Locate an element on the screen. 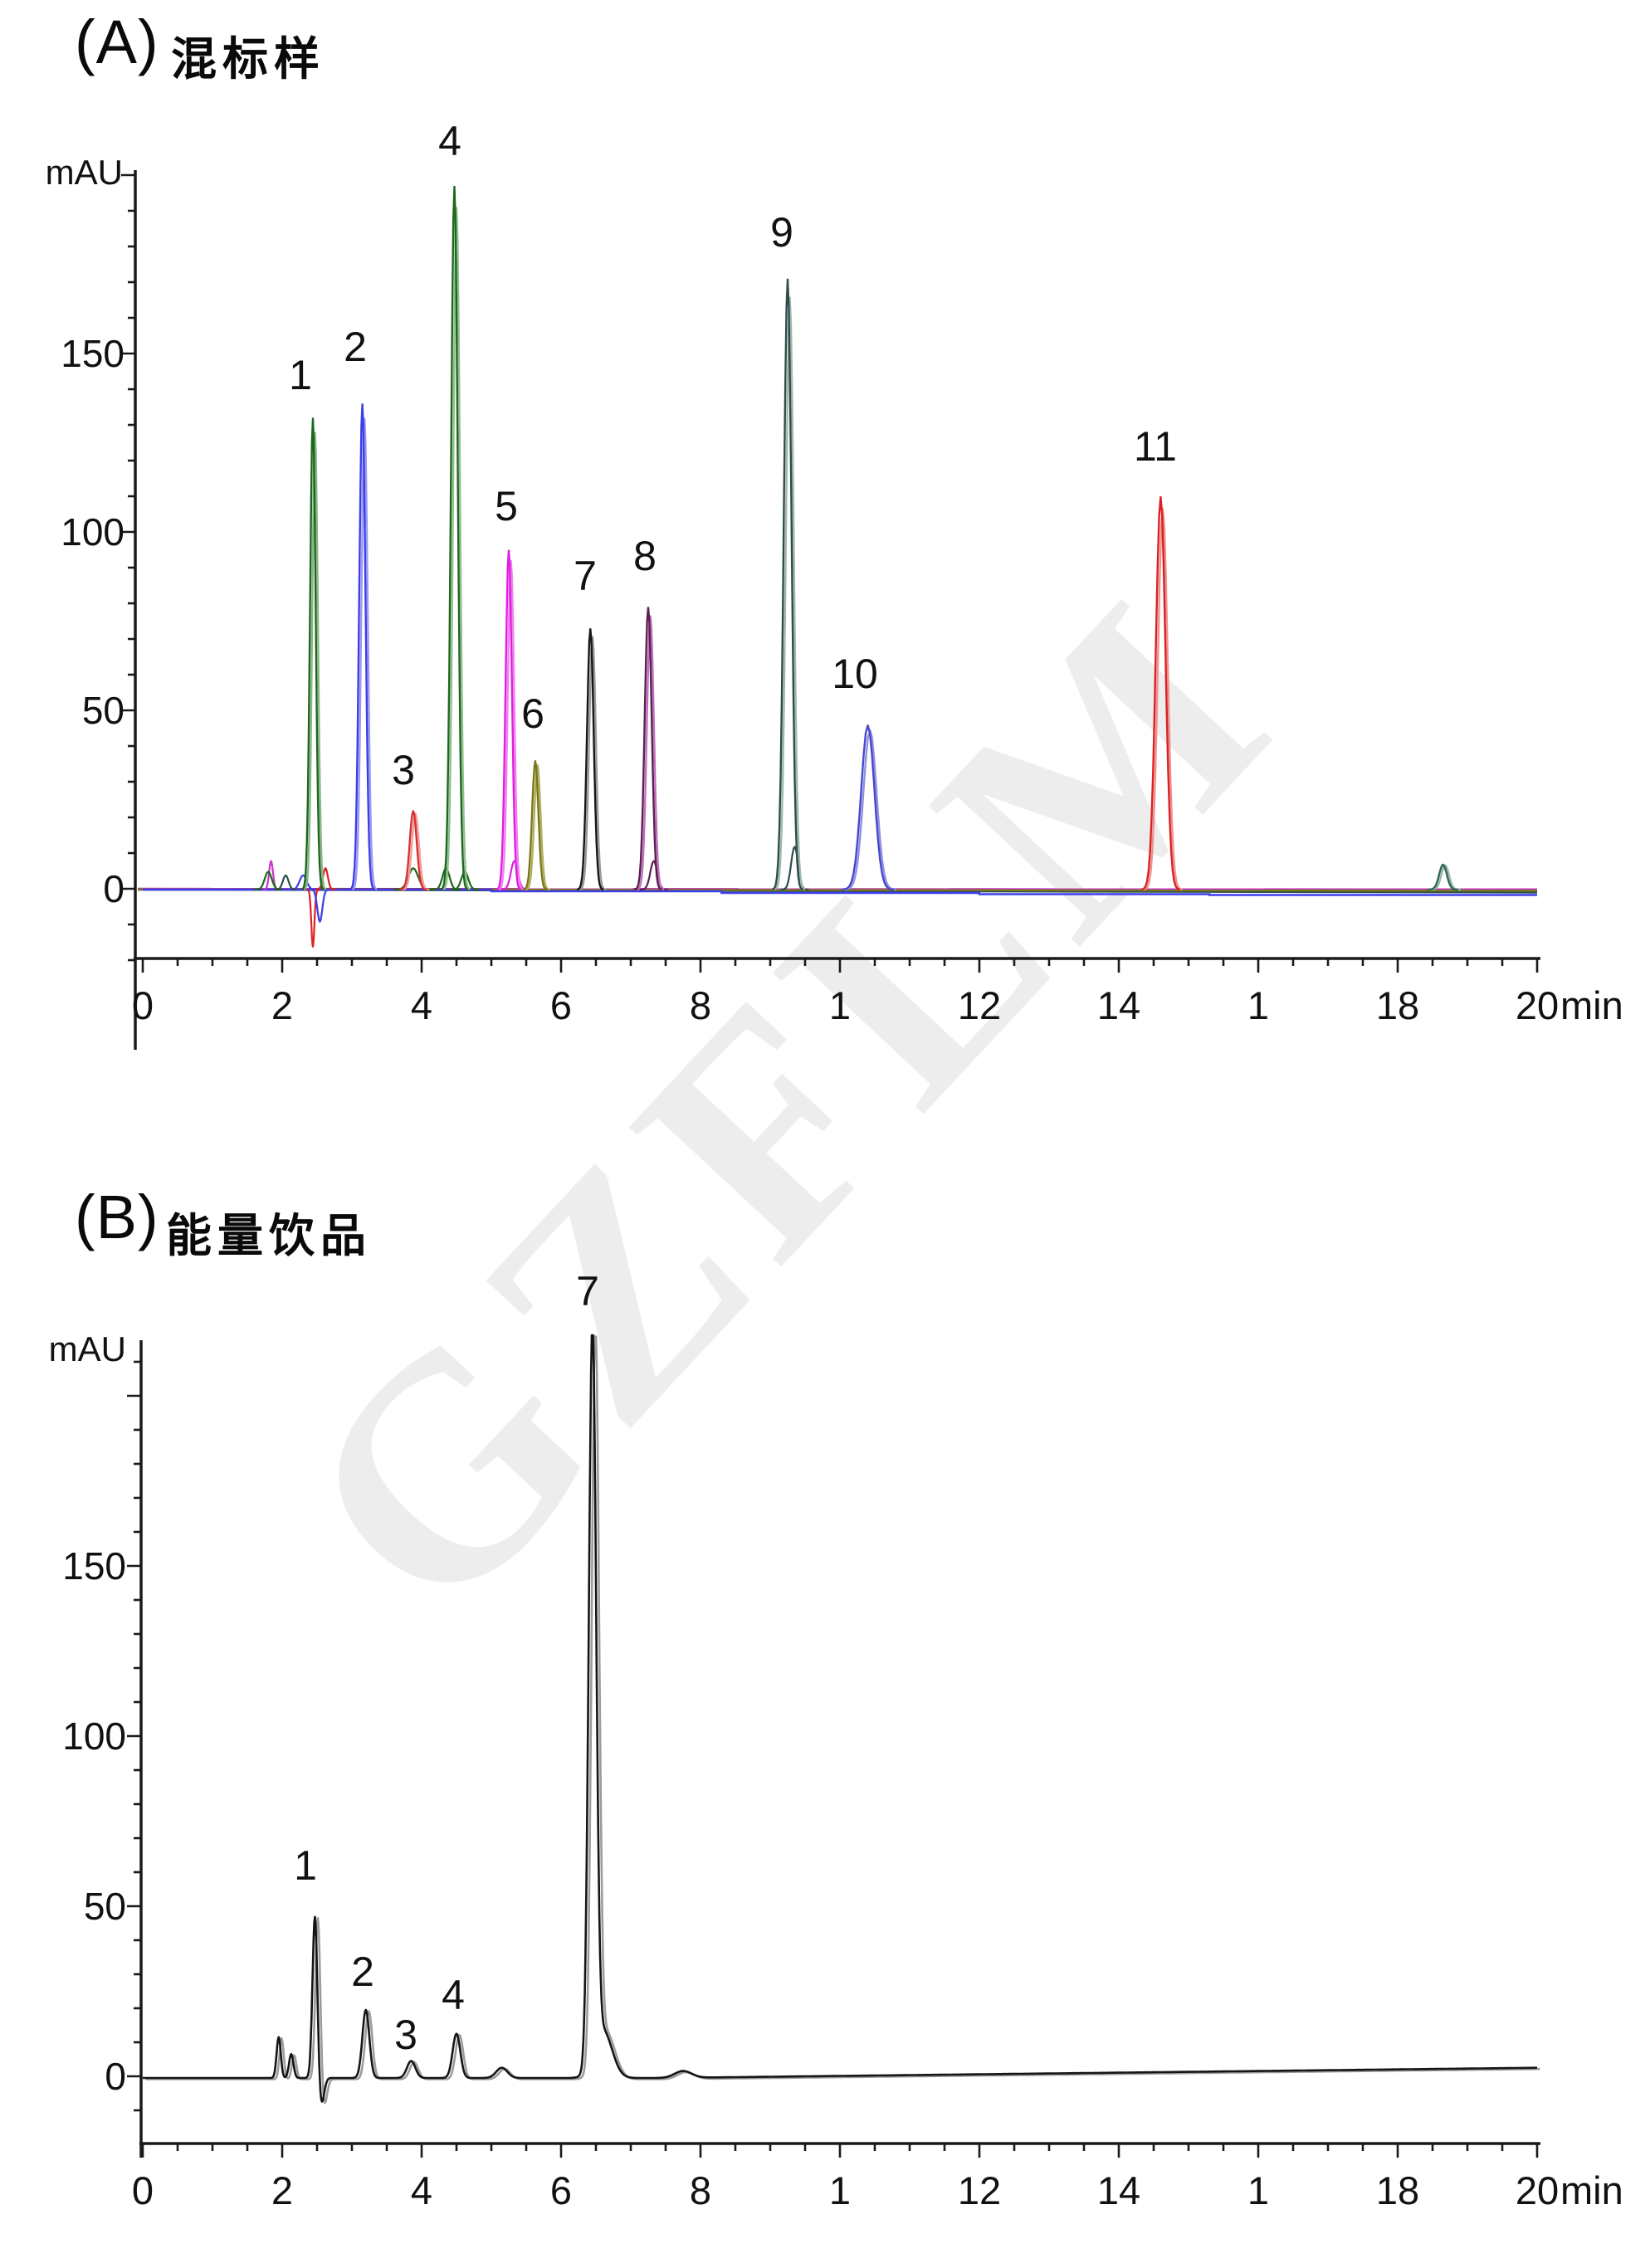 The height and width of the screenshot is (2268, 1650). panel-b-title: 能量饮品 is located at coordinates (269, 1235).